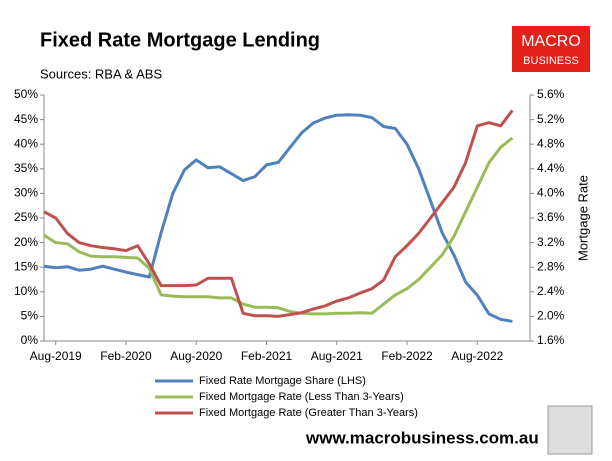 The image size is (612, 461). Describe the element at coordinates (30, 316) in the screenshot. I see `y-tick-label: 5%` at that location.